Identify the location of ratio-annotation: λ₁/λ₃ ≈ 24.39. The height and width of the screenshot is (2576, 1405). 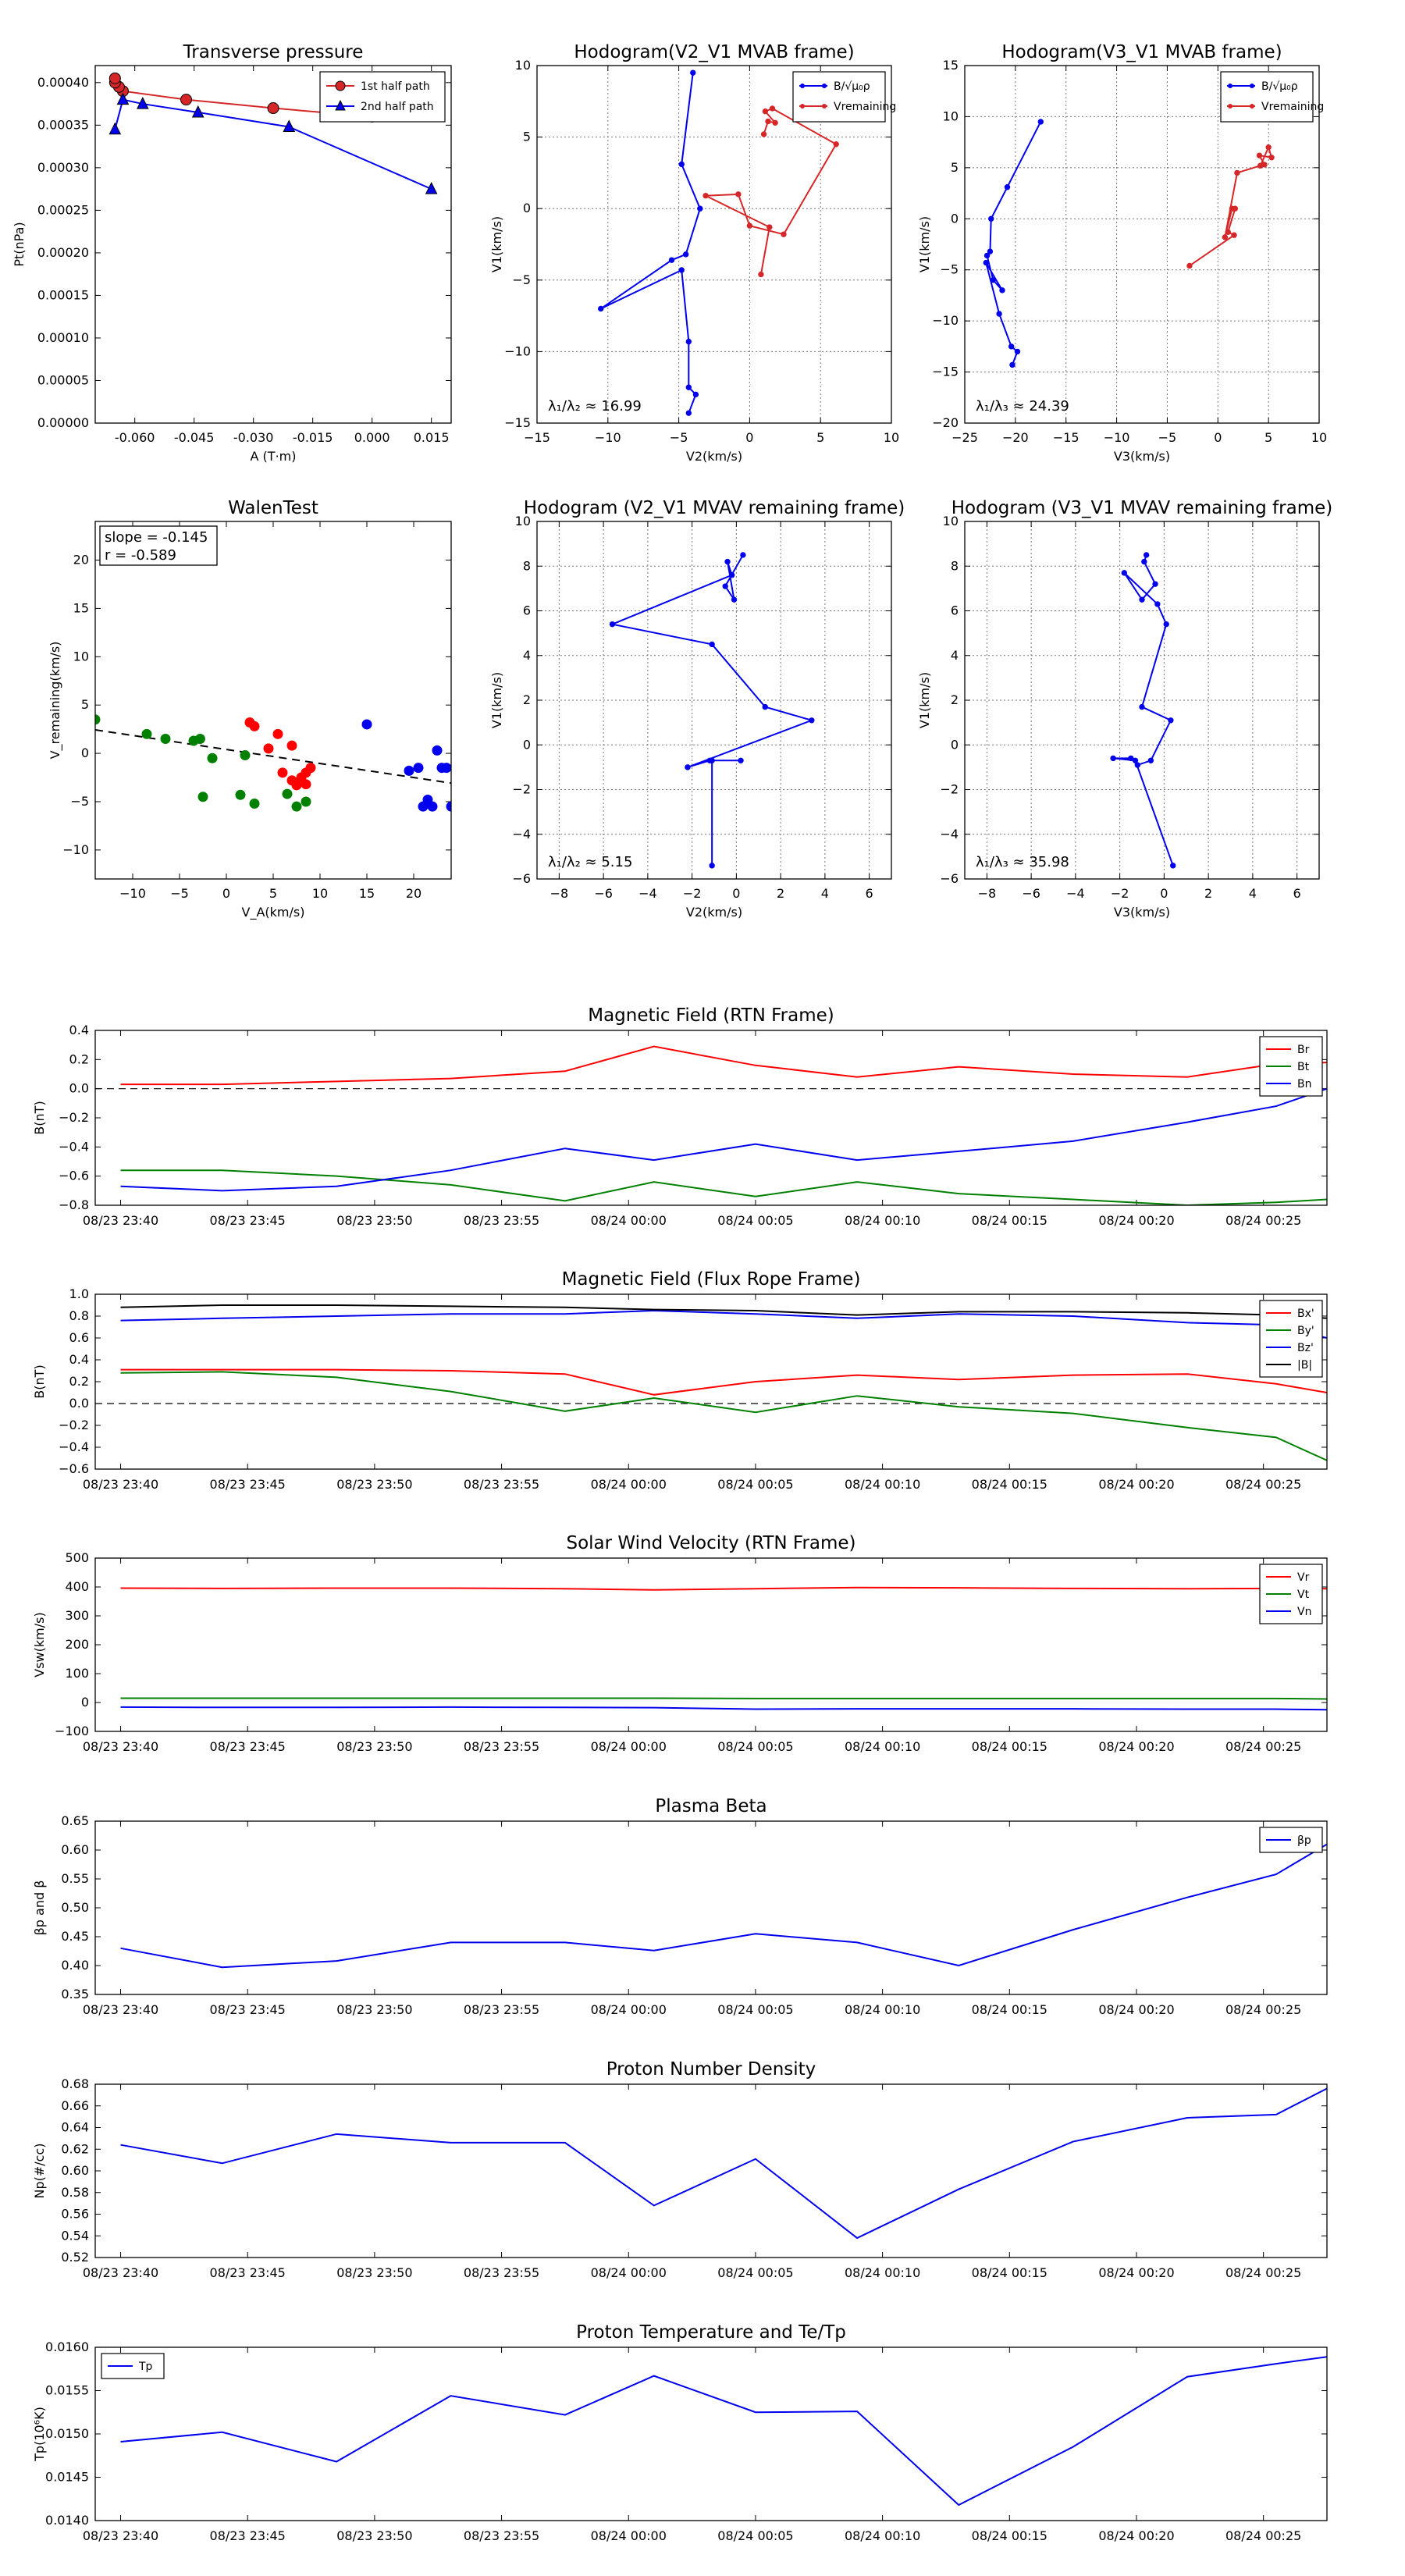
(1023, 406).